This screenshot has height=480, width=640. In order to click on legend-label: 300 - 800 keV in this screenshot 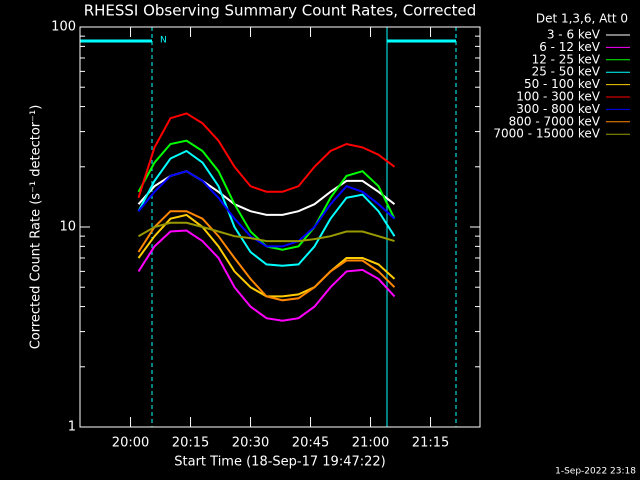, I will do `click(558, 109)`.